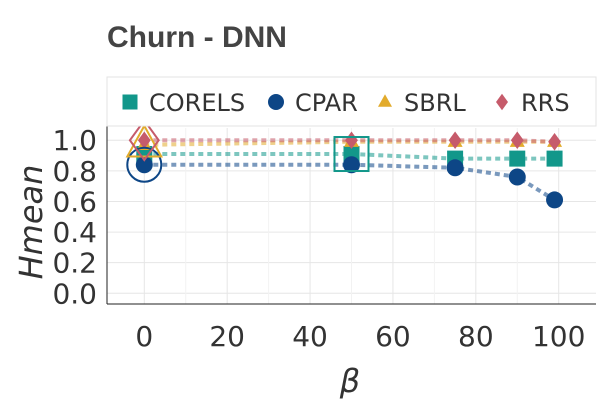 Image resolution: width=600 pixels, height=400 pixels. What do you see at coordinates (545, 103) in the screenshot?
I see `legend-label-rrs: RRS` at bounding box center [545, 103].